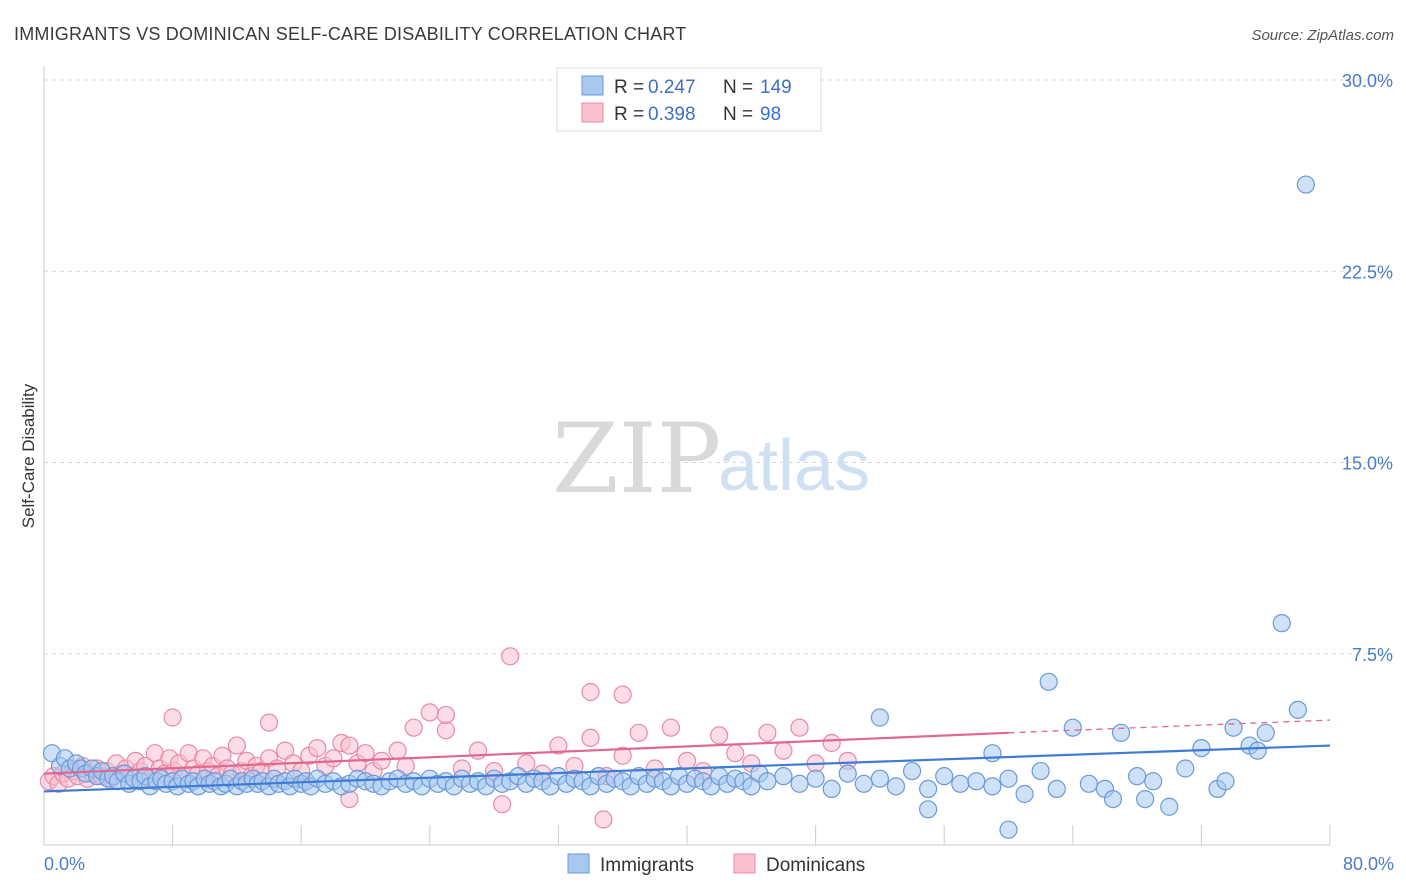 The image size is (1406, 892). What do you see at coordinates (28, 455) in the screenshot?
I see `y-axis-label: Self-Care Disability` at bounding box center [28, 455].